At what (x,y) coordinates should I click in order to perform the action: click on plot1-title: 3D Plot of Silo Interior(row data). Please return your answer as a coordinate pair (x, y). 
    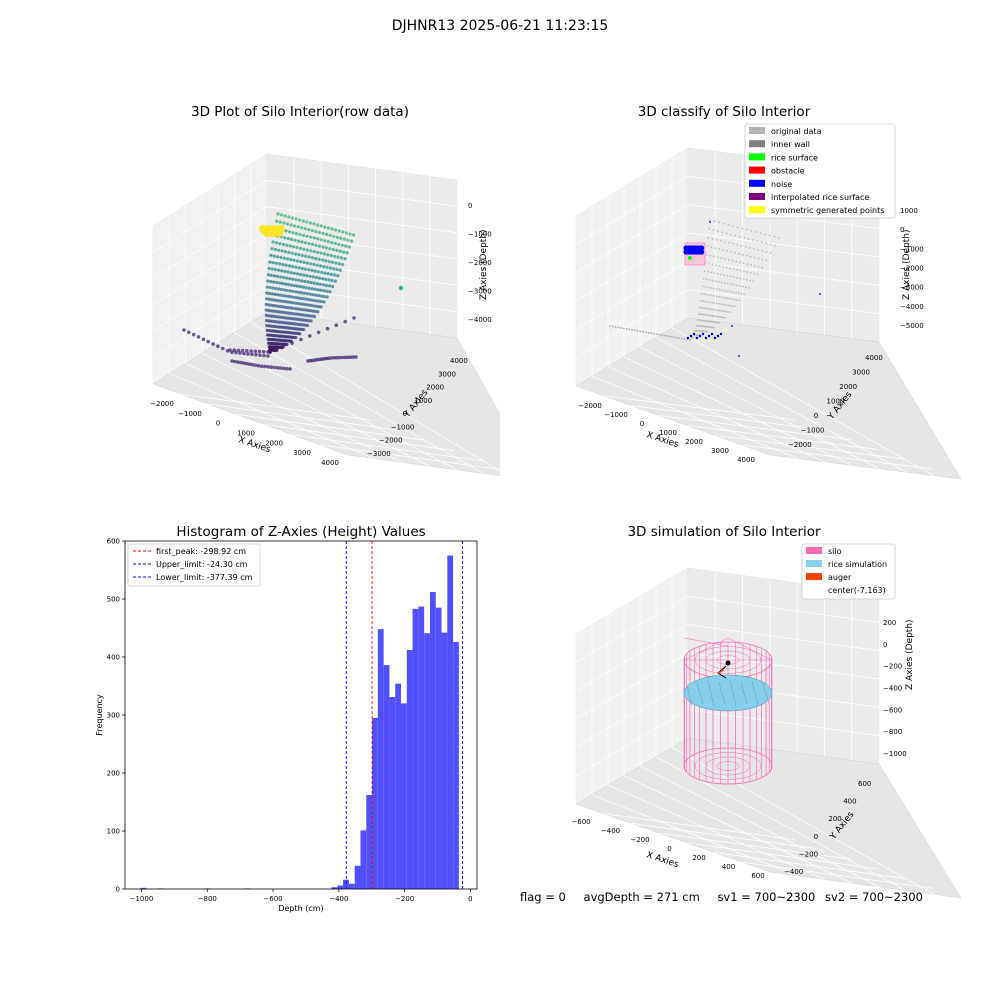
    Looking at the image, I should click on (300, 112).